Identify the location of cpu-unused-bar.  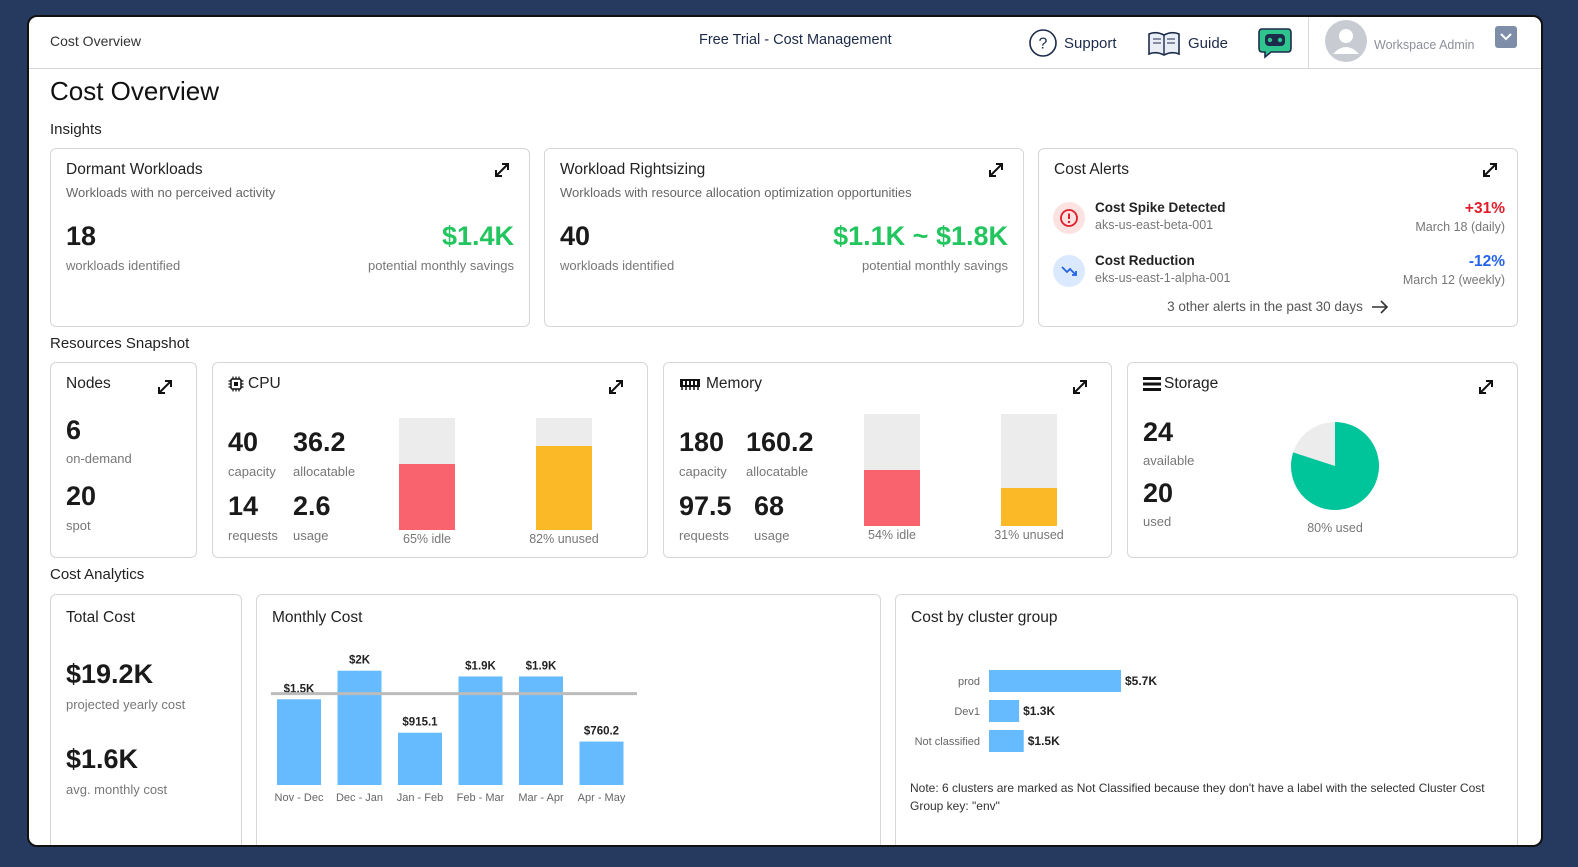
(564, 474).